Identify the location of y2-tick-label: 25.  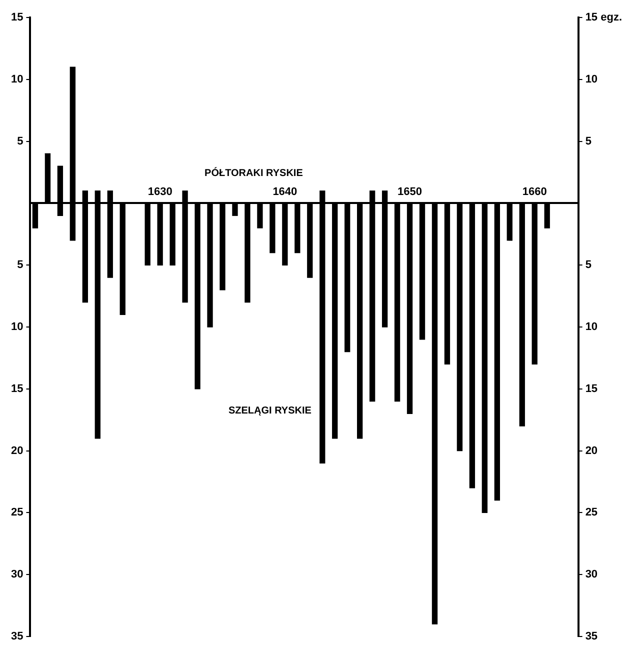
(591, 512).